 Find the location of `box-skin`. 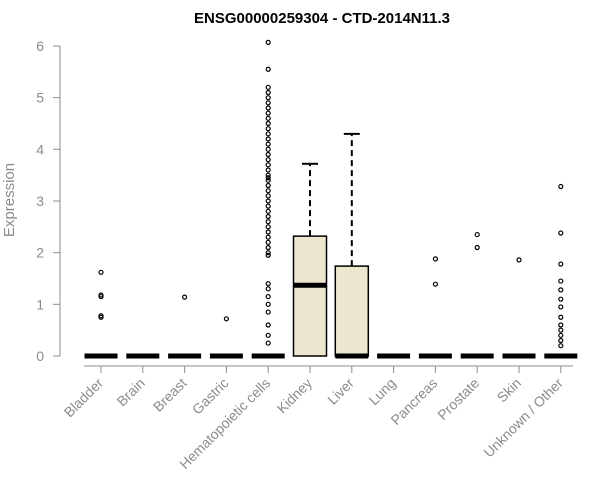

box-skin is located at coordinates (519, 308).